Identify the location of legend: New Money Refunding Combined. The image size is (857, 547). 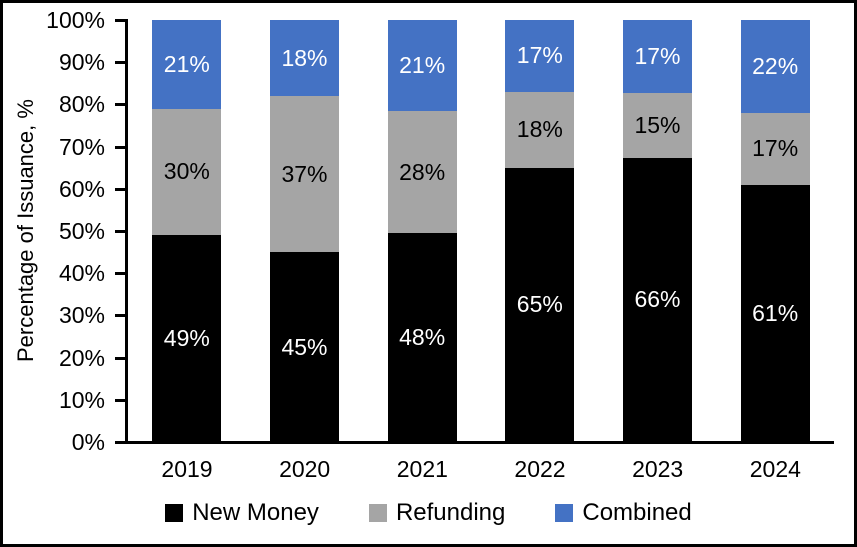
(428, 513).